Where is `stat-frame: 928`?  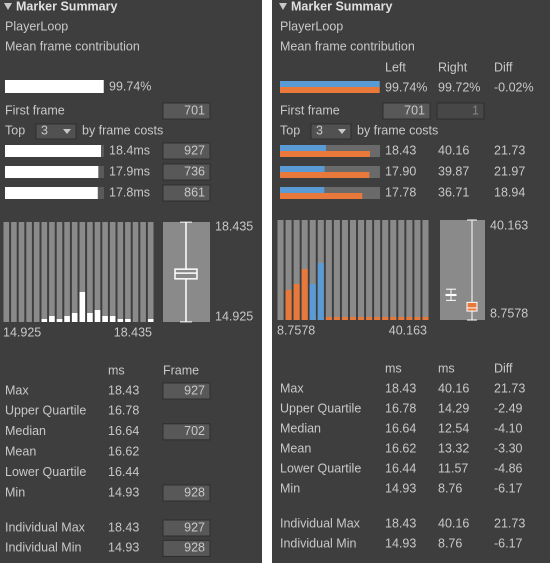 stat-frame: 928 is located at coordinates (194, 548).